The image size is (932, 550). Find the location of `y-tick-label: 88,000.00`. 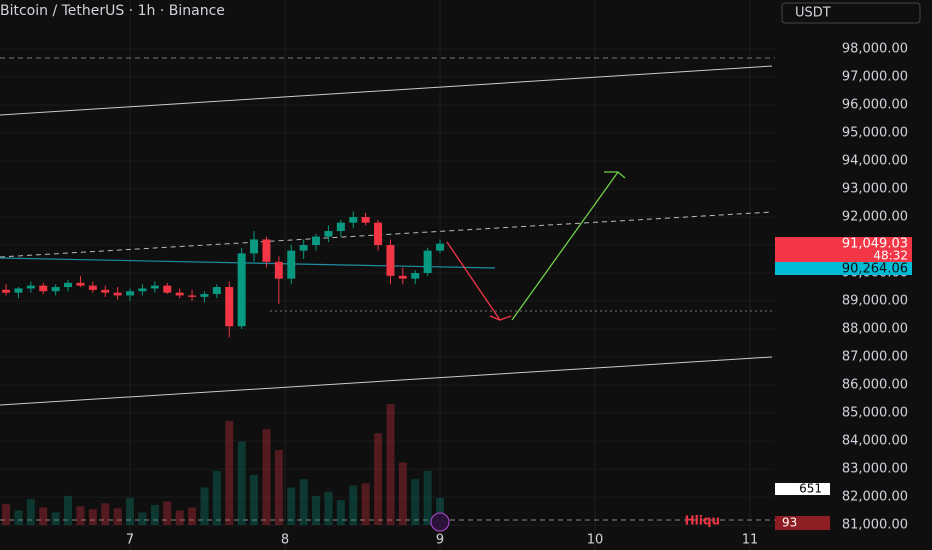

y-tick-label: 88,000.00 is located at coordinates (875, 329).